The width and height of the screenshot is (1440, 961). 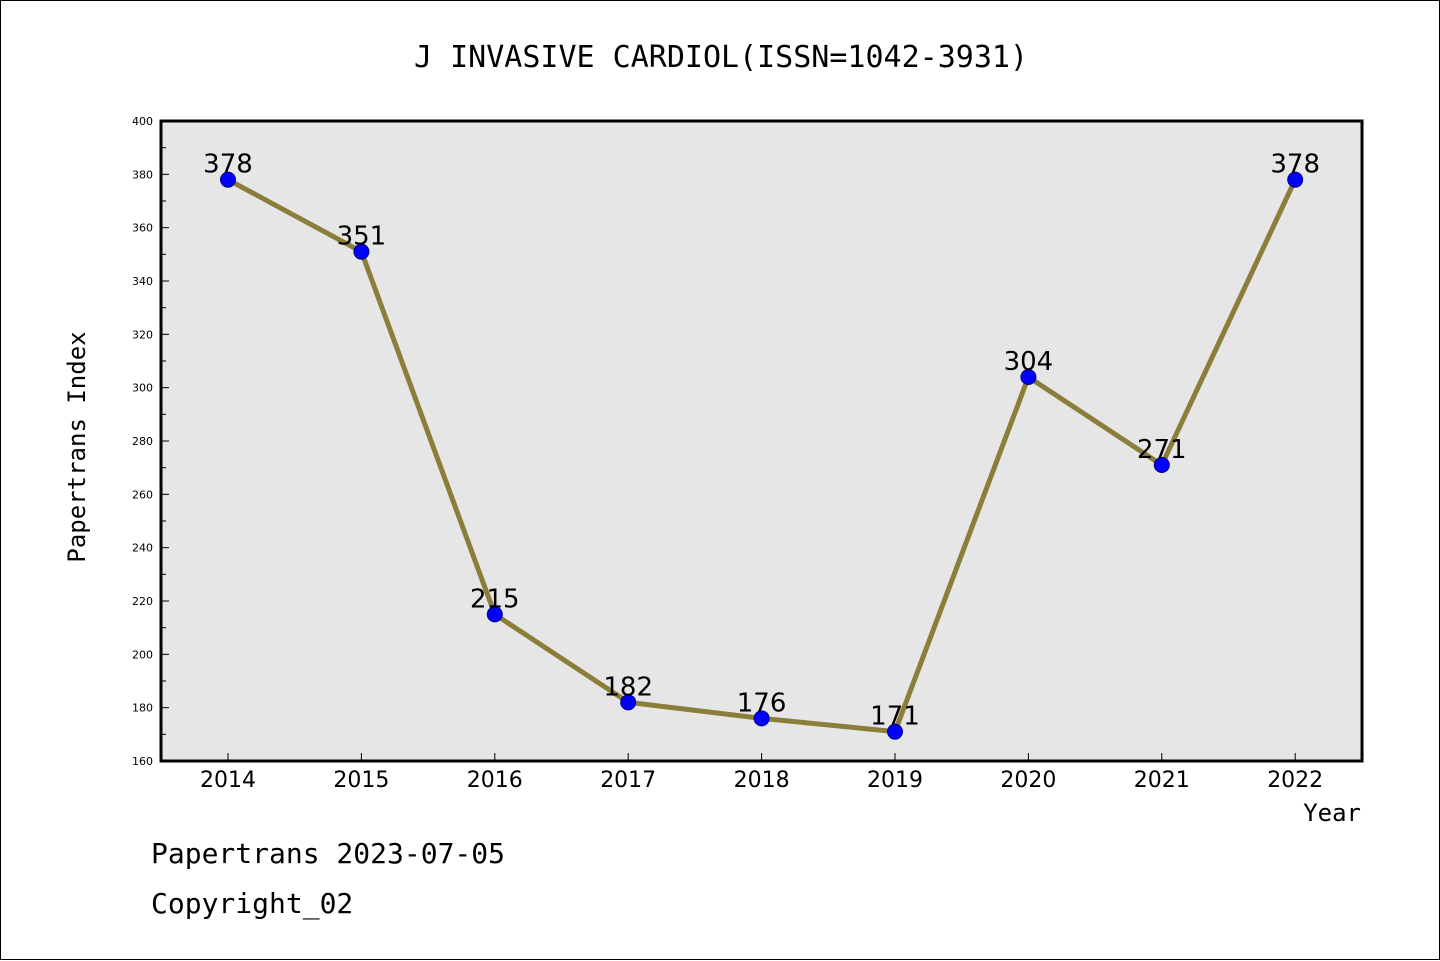 I want to click on x-tick-label: 2022, so click(x=1295, y=780).